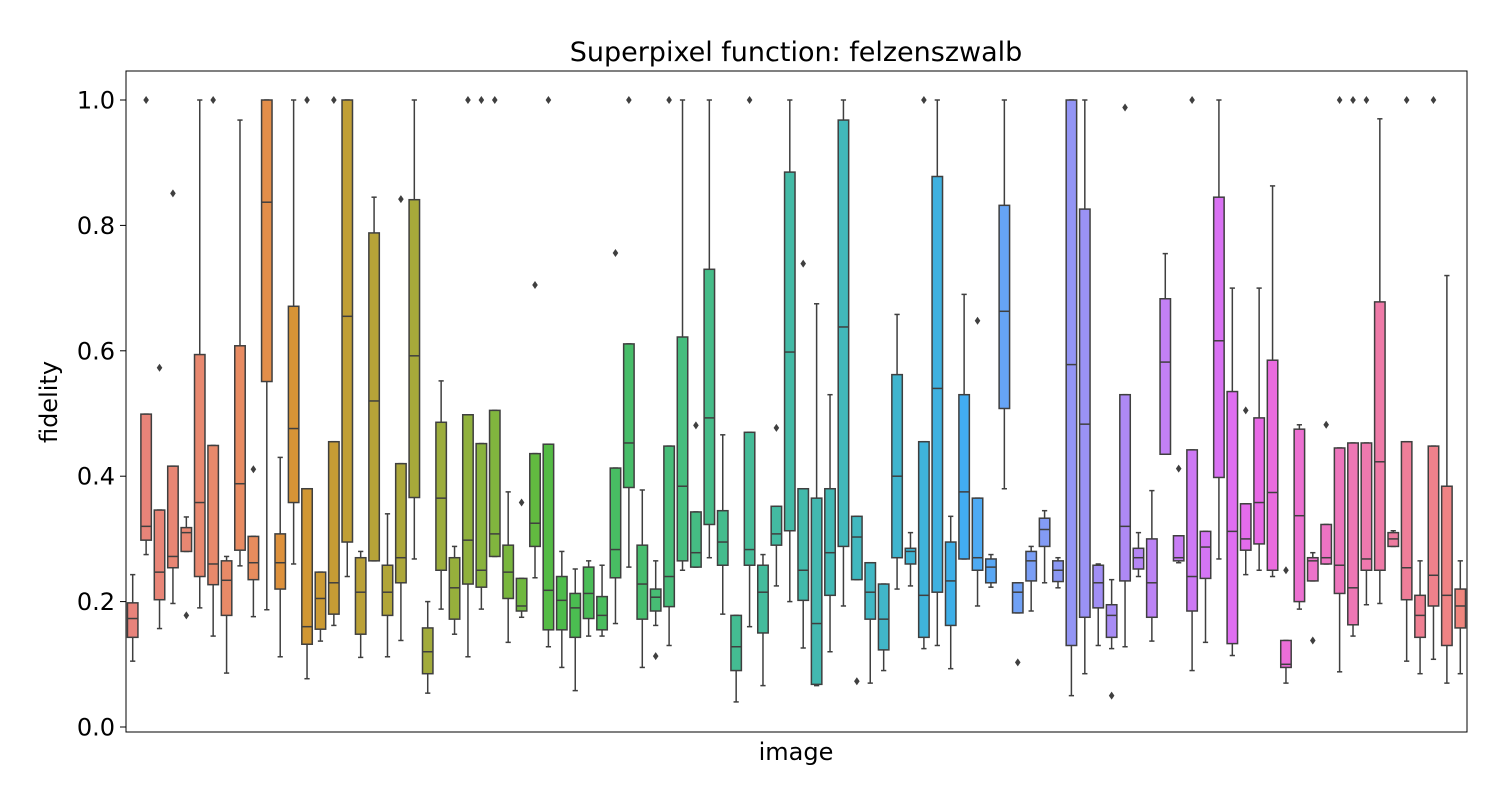 The width and height of the screenshot is (1500, 800). Describe the element at coordinates (96, 101) in the screenshot. I see `y-tick-label: 1.0` at that location.